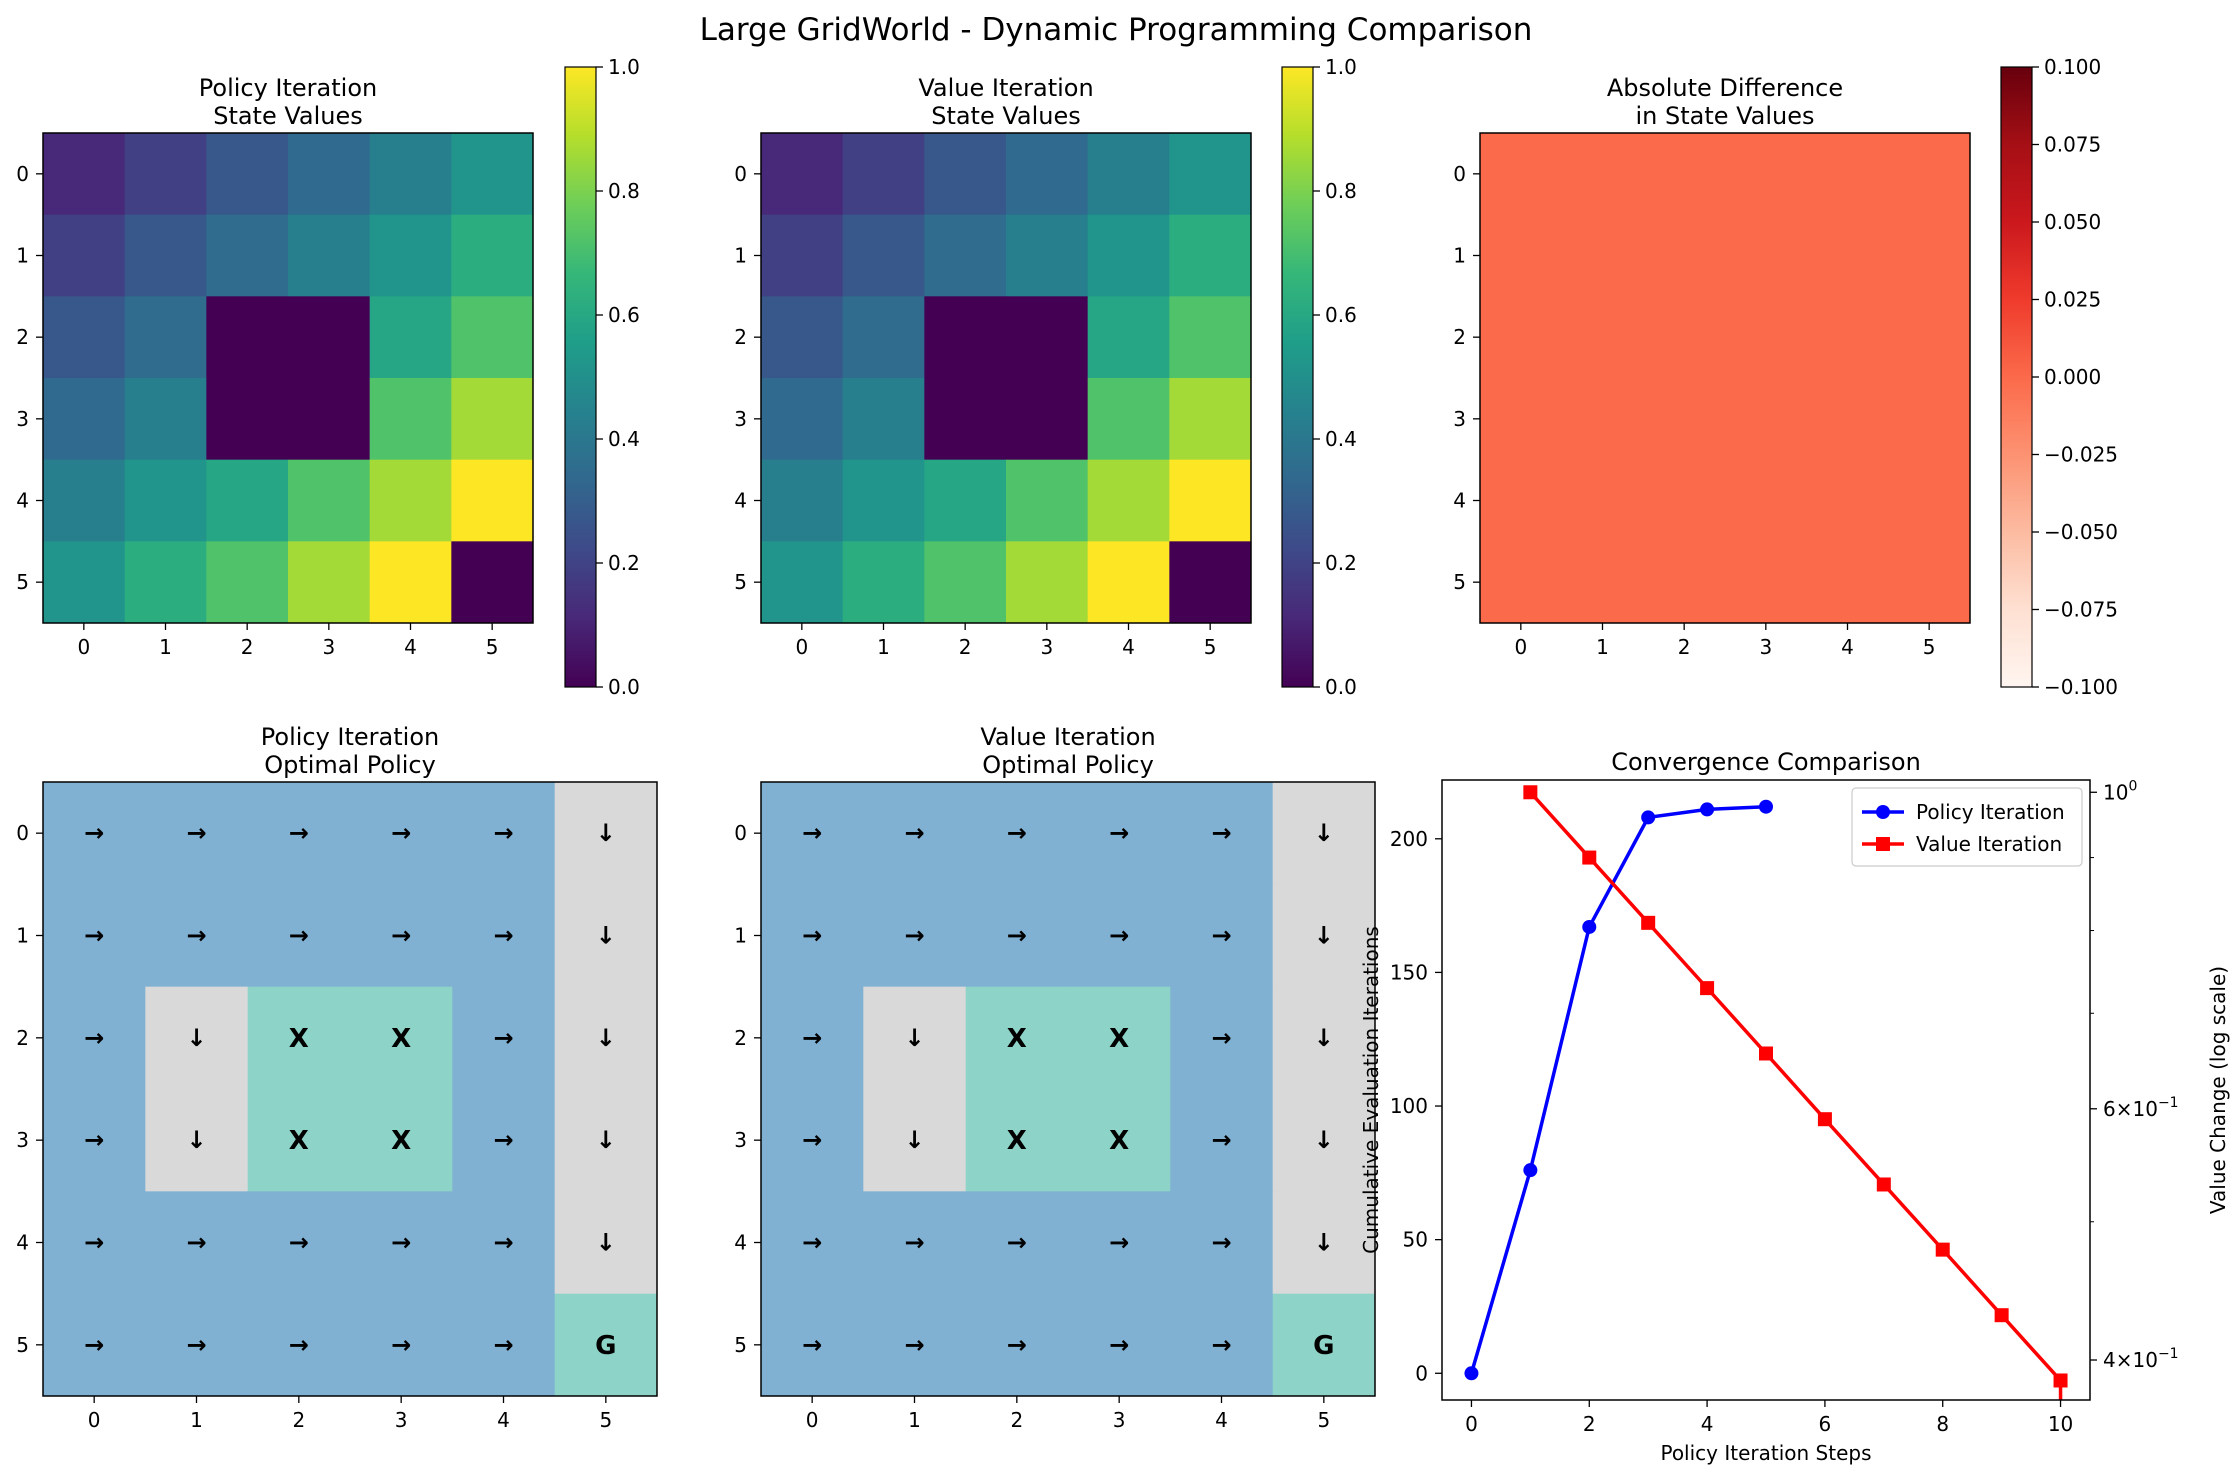 Image resolution: width=2233 pixels, height=1475 pixels. I want to click on legend: Policy Iteration Value Iteration, so click(1967, 827).